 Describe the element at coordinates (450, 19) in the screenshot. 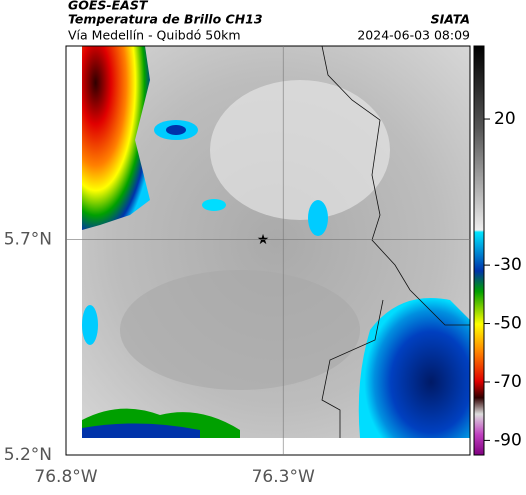

I see `source: SIATA` at that location.